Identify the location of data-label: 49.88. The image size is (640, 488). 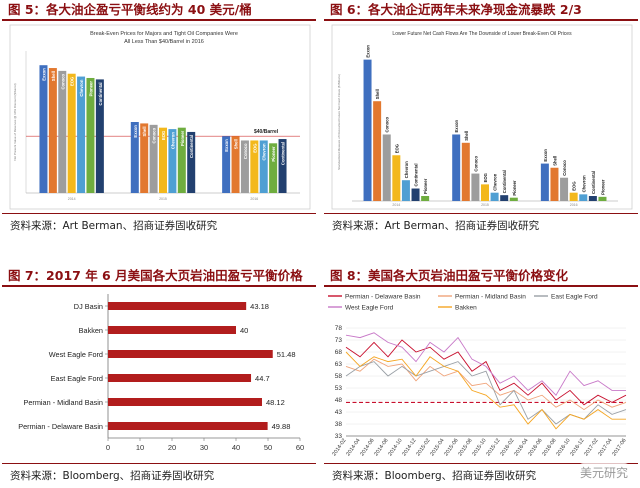
(281, 426).